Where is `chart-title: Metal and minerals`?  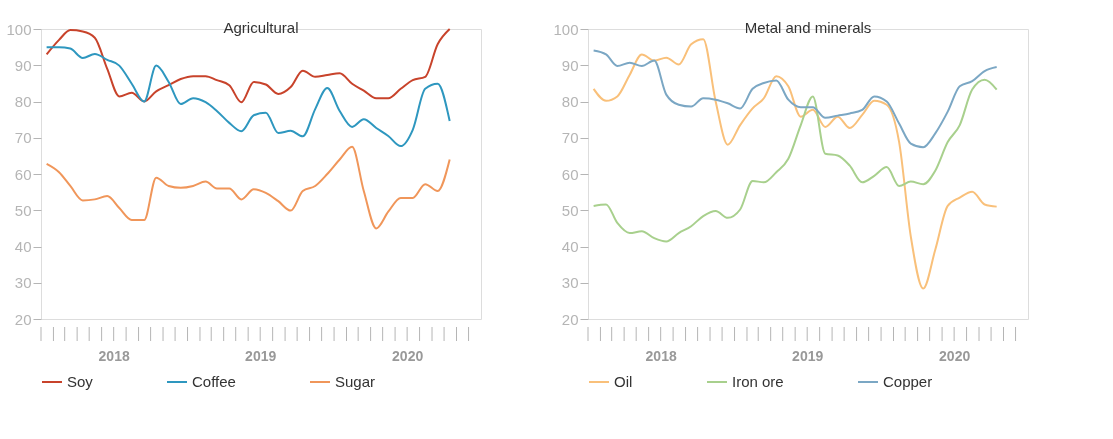
chart-title: Metal and minerals is located at coordinates (808, 27).